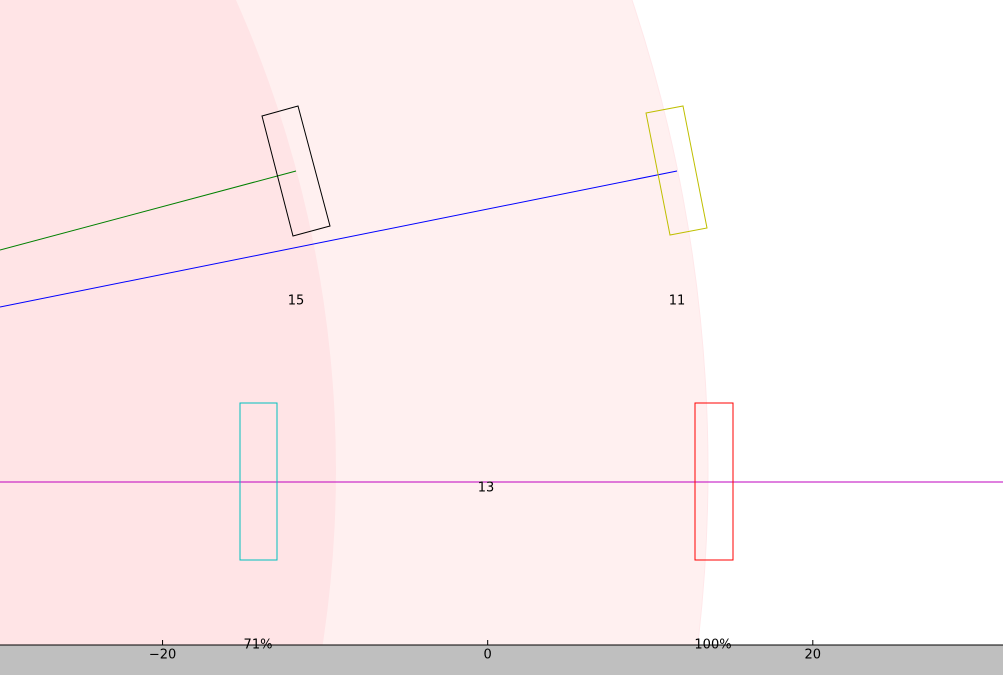 This screenshot has height=675, width=1003. I want to click on x-tick-label: −20, so click(162, 655).